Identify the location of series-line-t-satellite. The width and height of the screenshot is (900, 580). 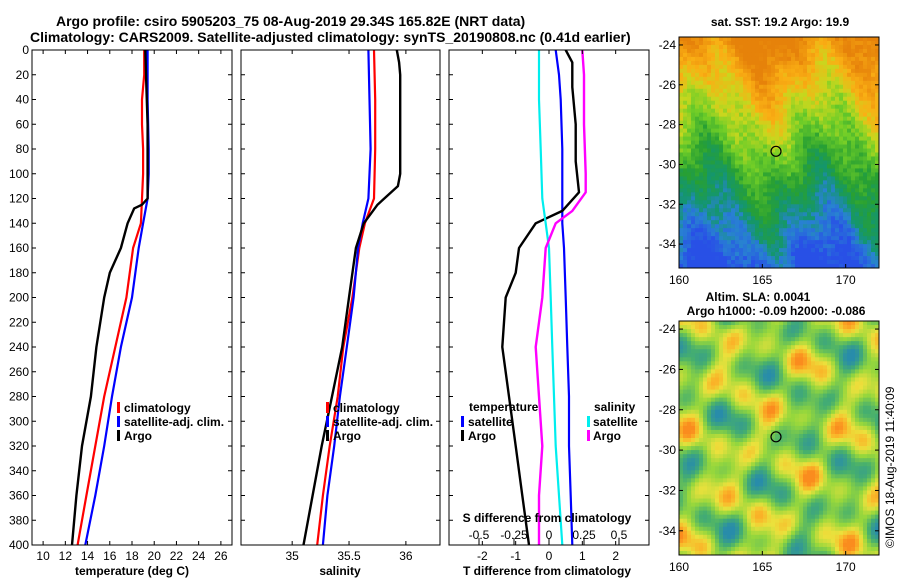
(564, 297).